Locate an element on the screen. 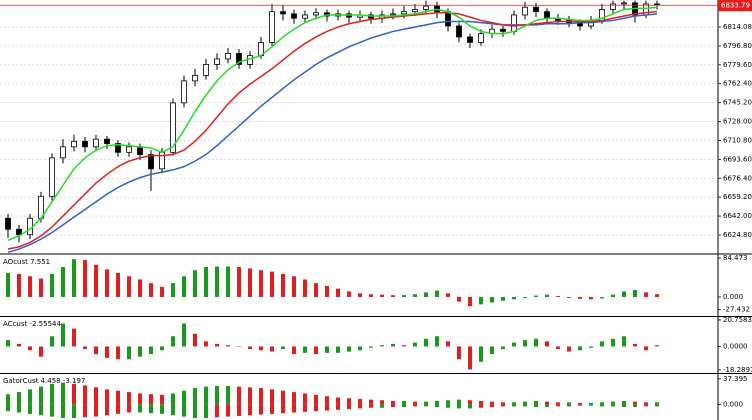 The image size is (752, 420). y-tick-label: 0.000 is located at coordinates (733, 297).